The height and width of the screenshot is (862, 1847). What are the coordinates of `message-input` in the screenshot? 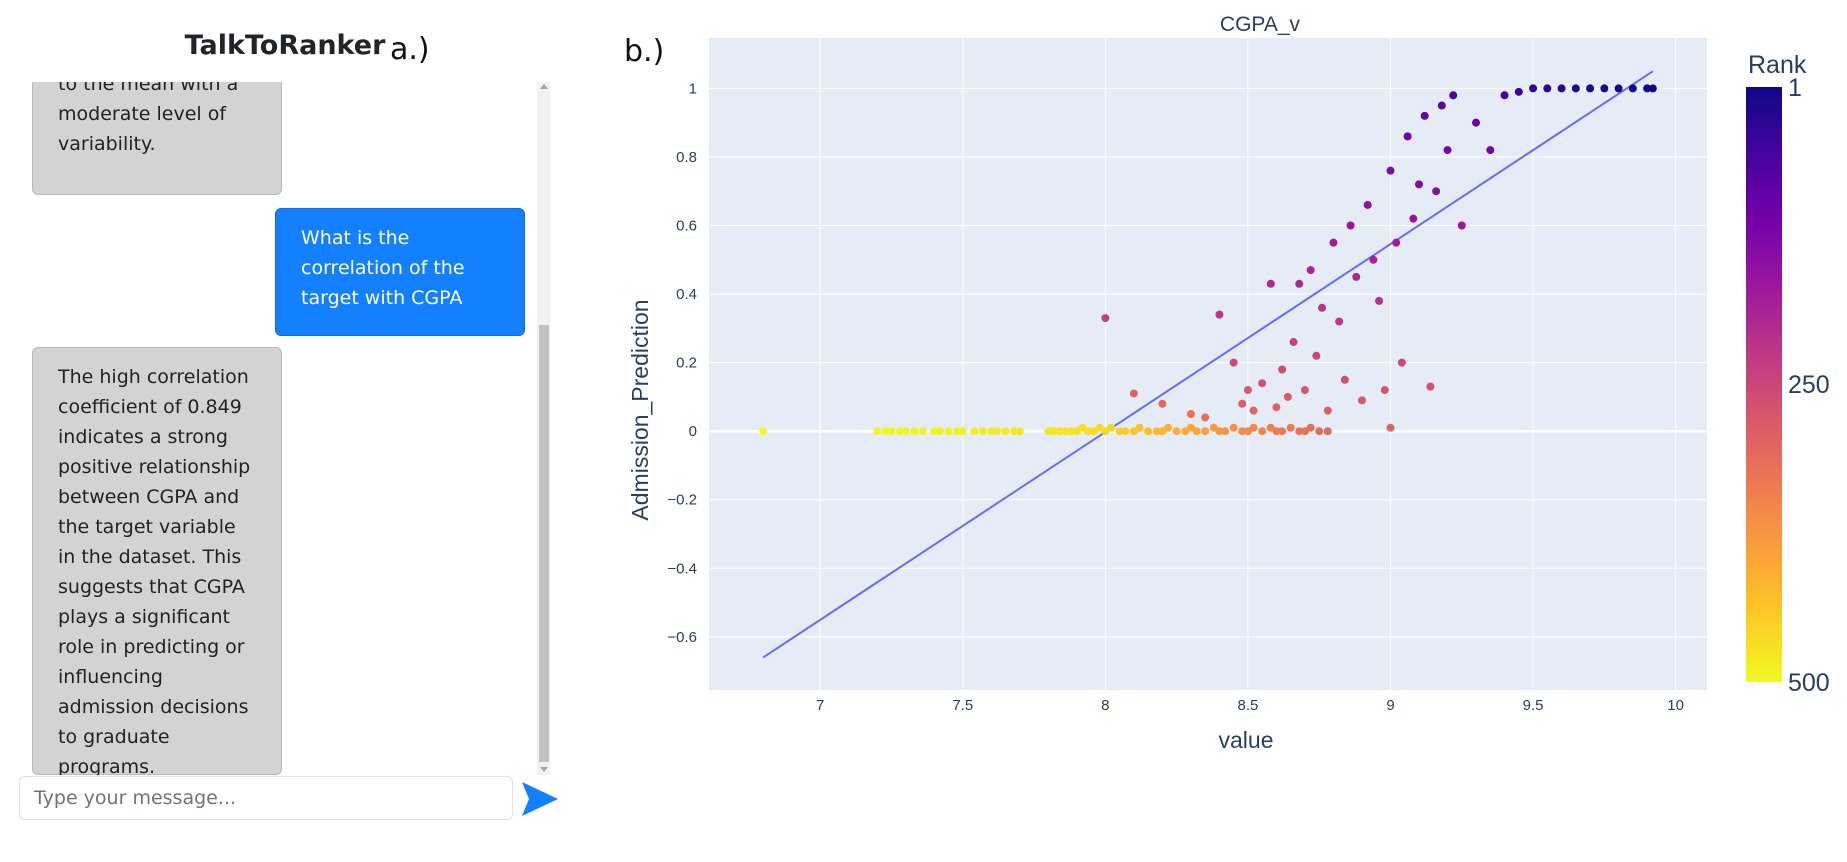 It's located at (266, 798).